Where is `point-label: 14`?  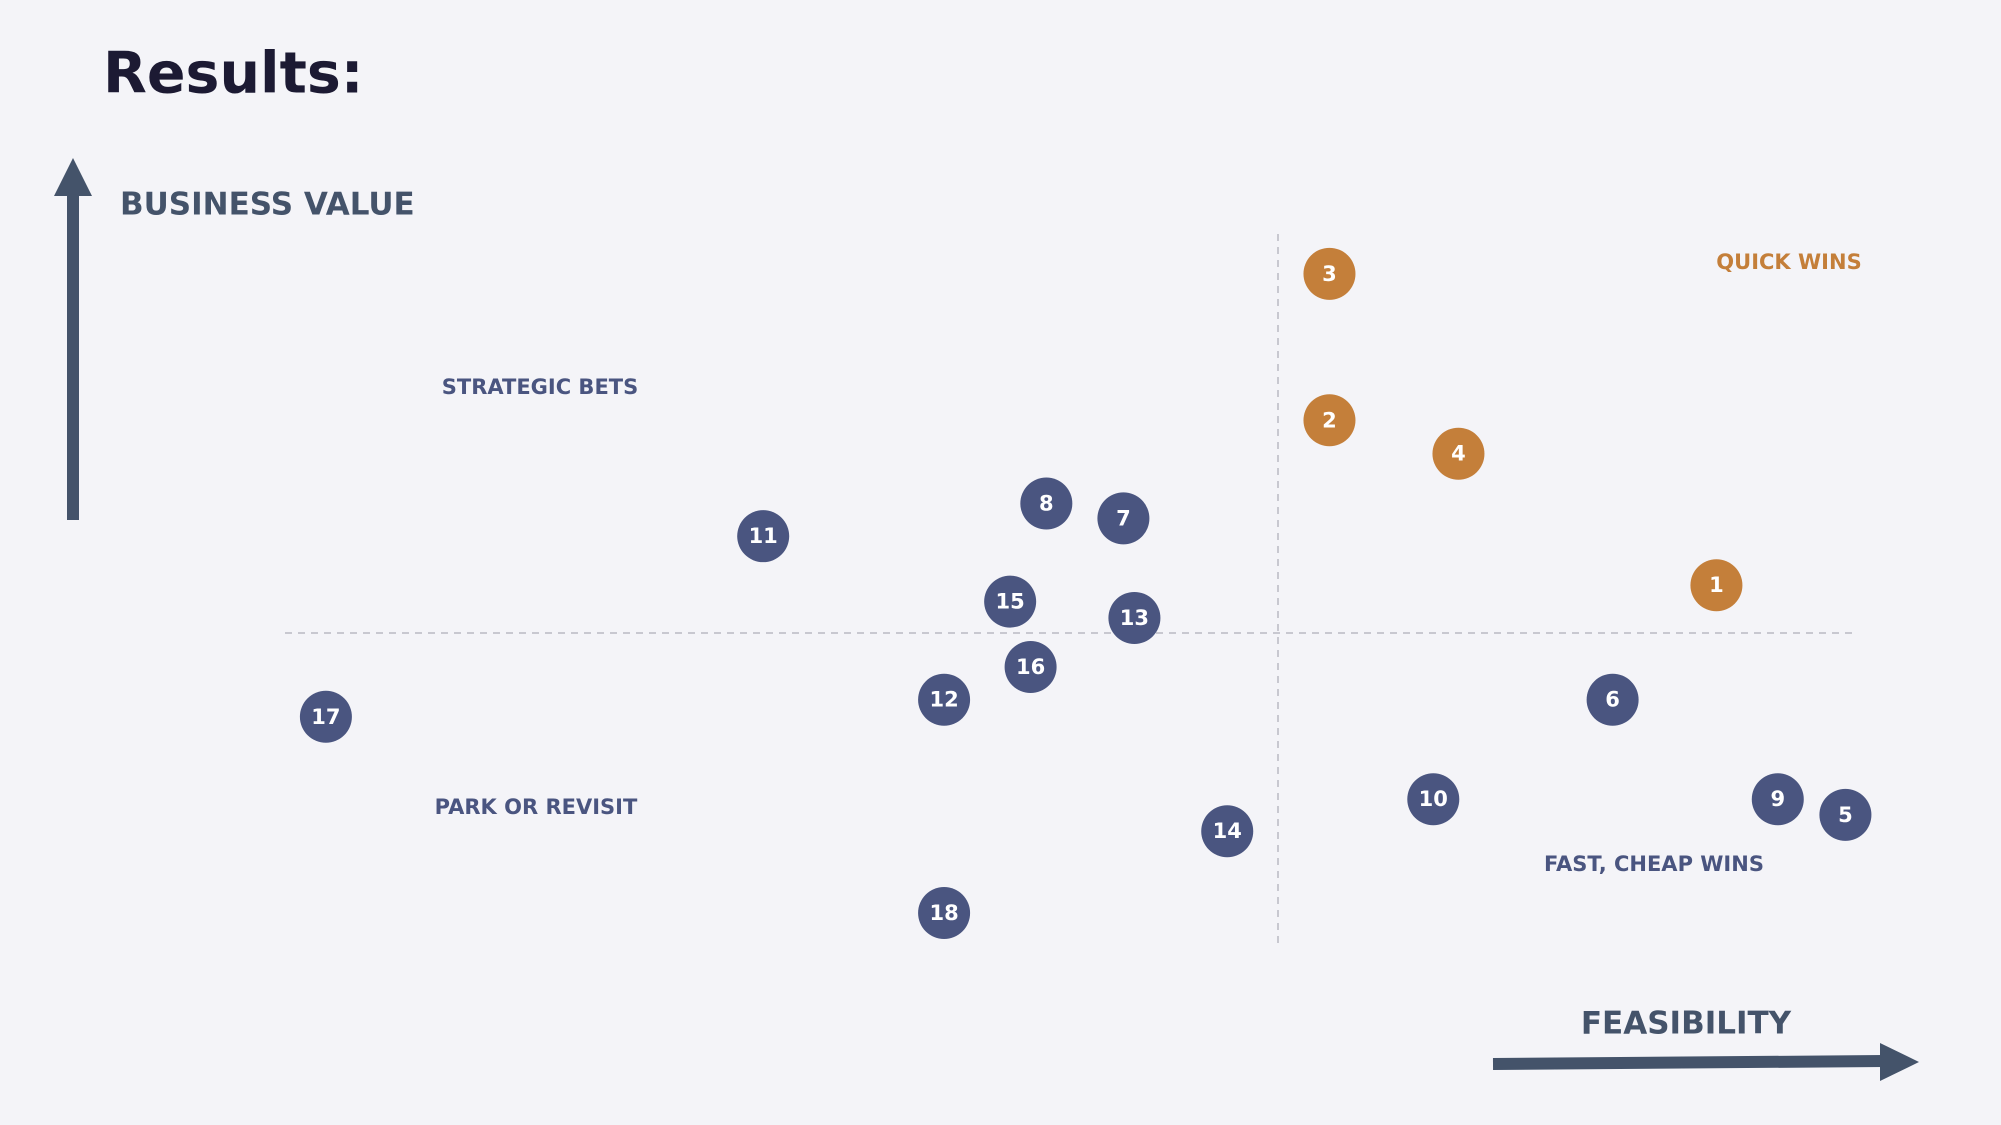
point-label: 14 is located at coordinates (1227, 831).